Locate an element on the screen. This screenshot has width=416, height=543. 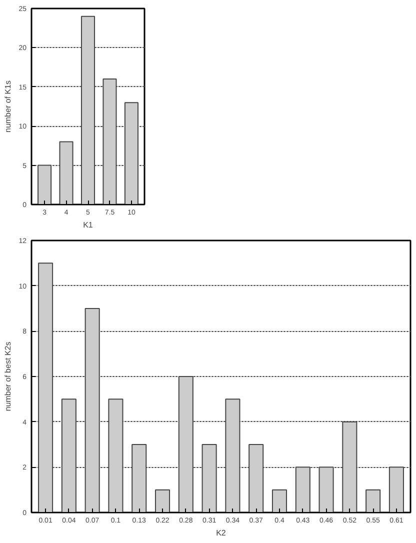
y-axis-title: number of best K2s is located at coordinates (8, 377).